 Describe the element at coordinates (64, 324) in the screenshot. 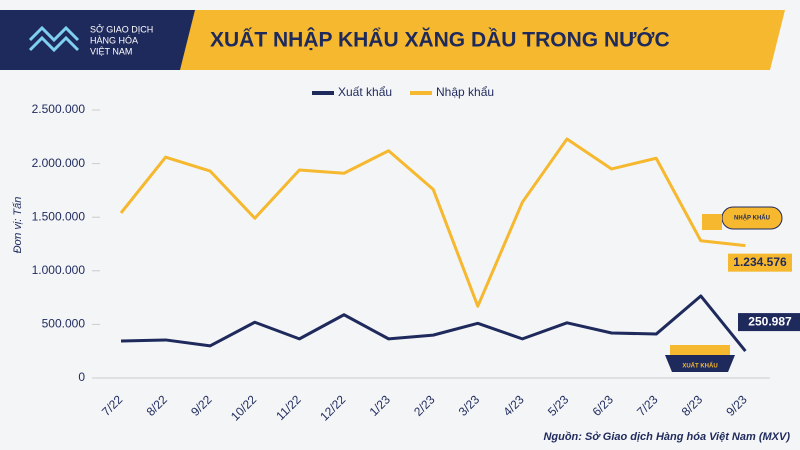

I see `y-tick-label: 500.000` at that location.